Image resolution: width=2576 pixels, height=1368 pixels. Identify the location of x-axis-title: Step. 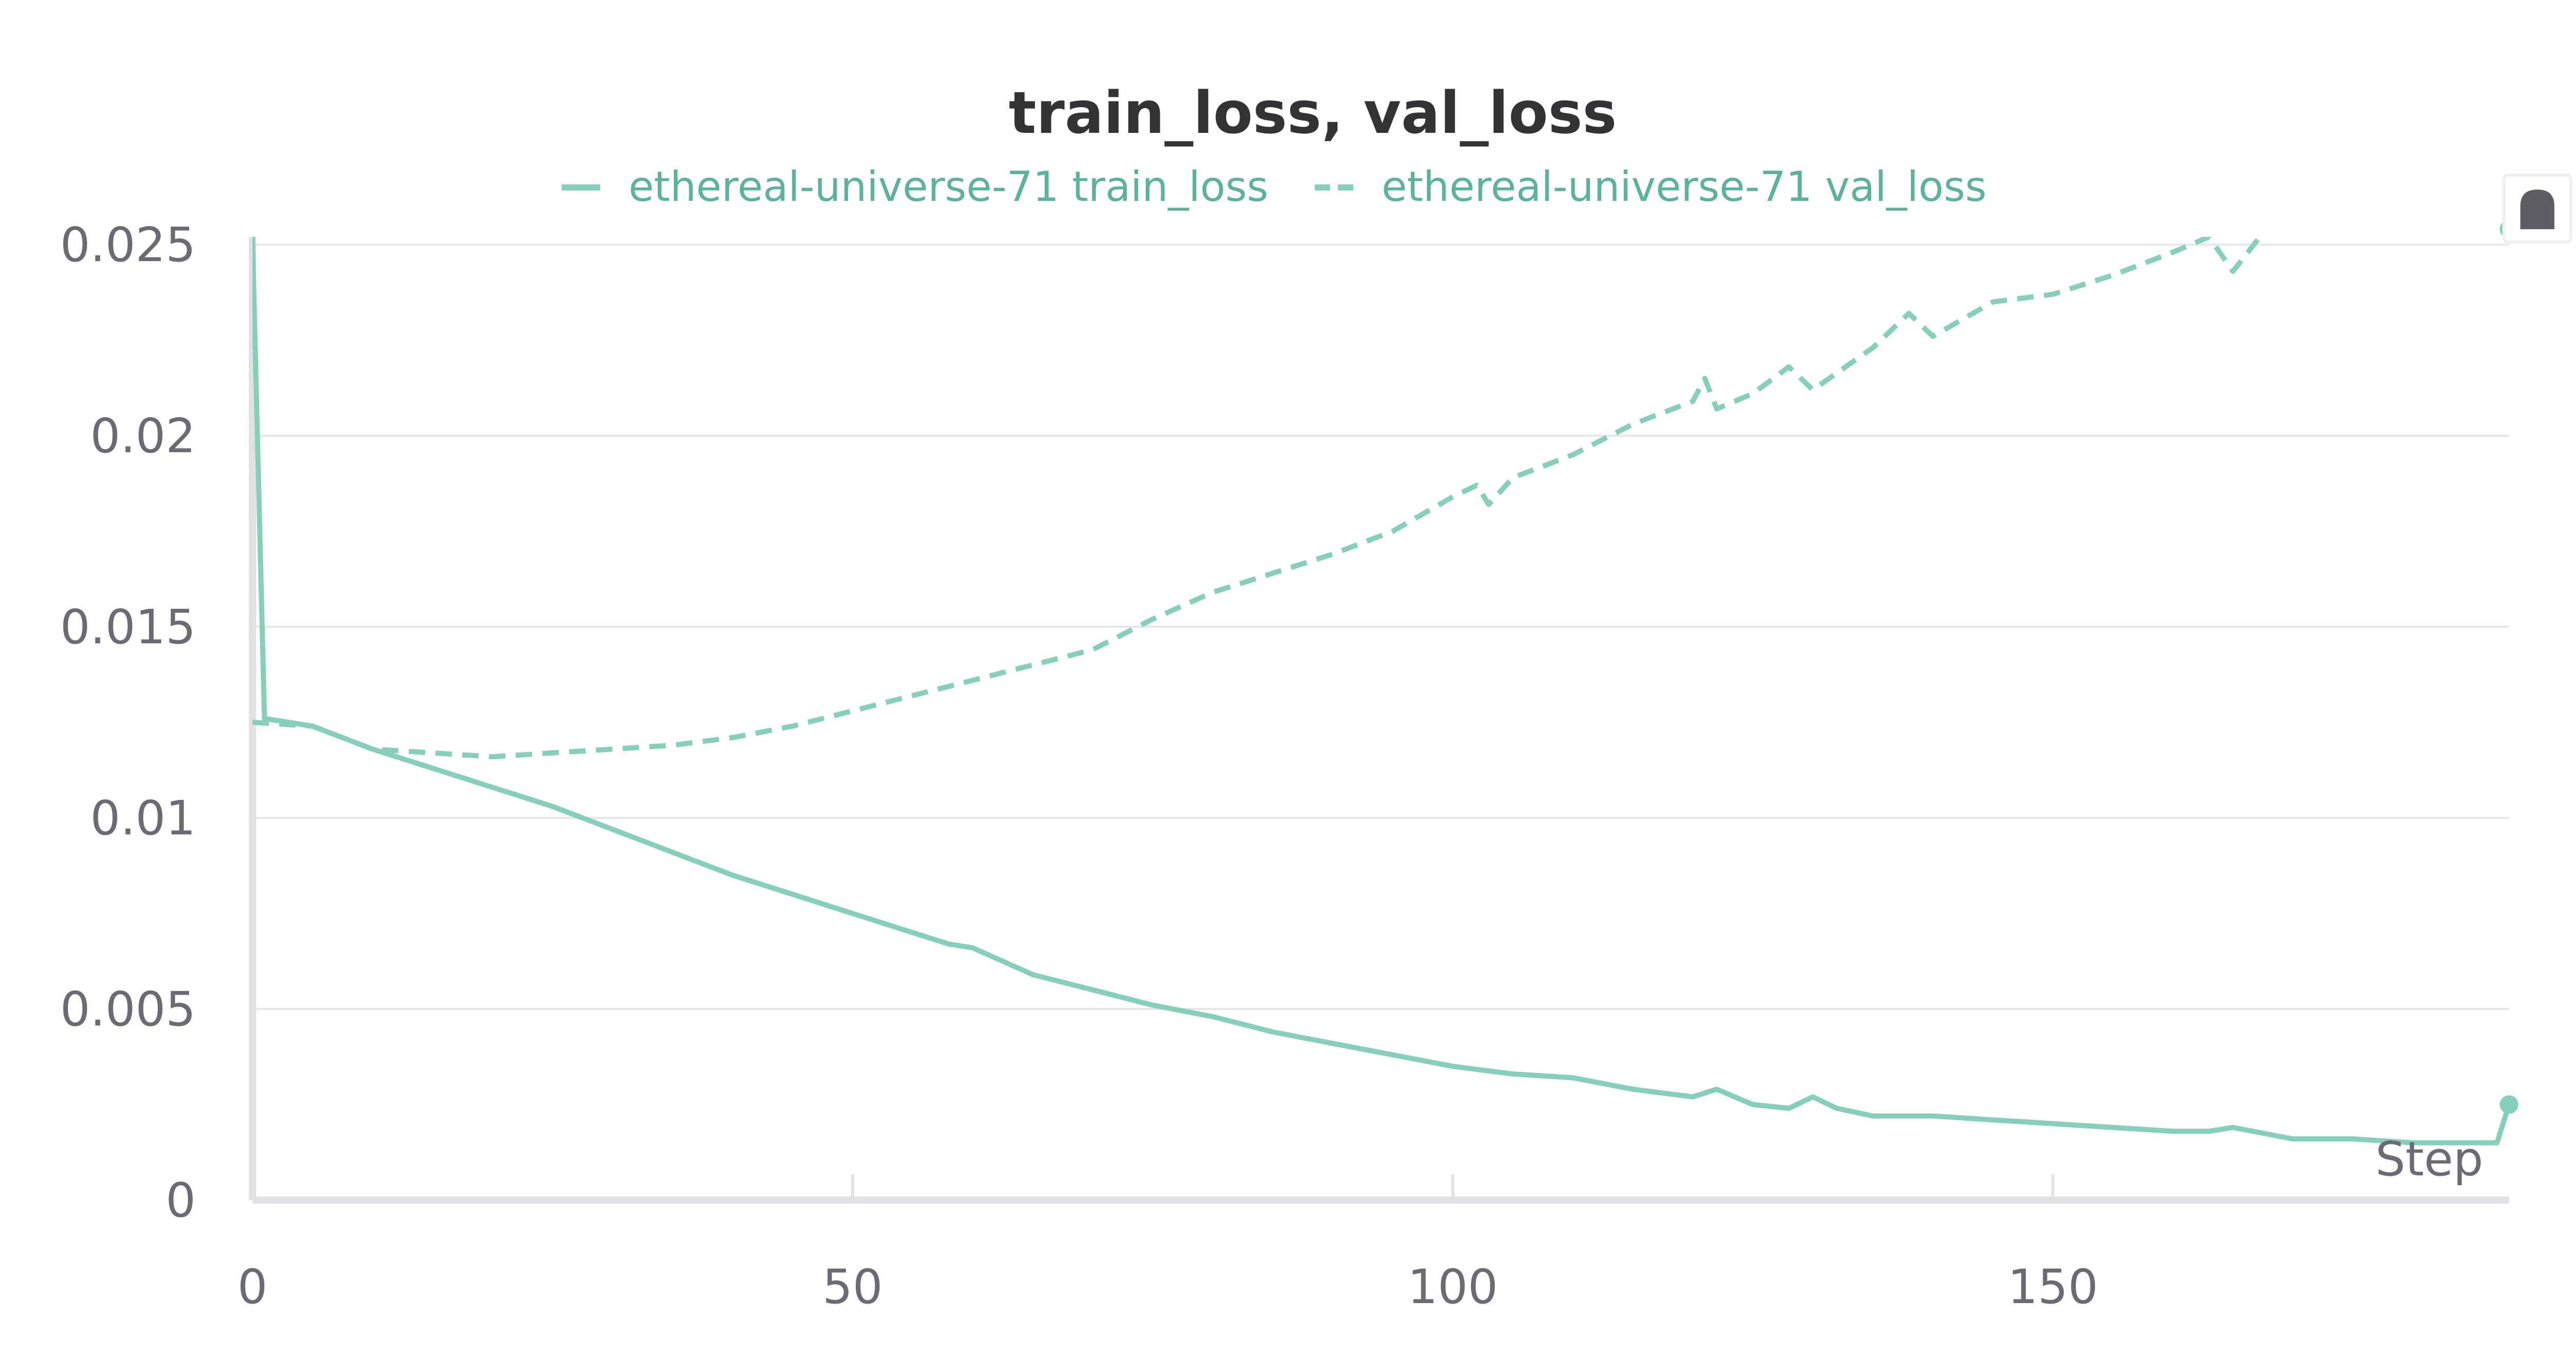
(2429, 1159).